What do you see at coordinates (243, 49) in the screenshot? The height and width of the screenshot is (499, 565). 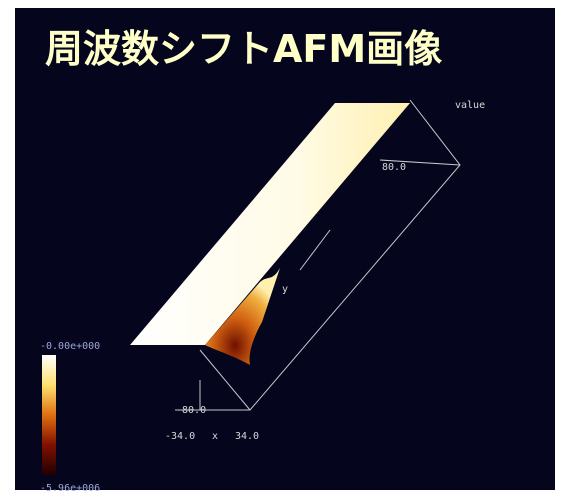 I see `title: 周波数シフトAFM画像` at bounding box center [243, 49].